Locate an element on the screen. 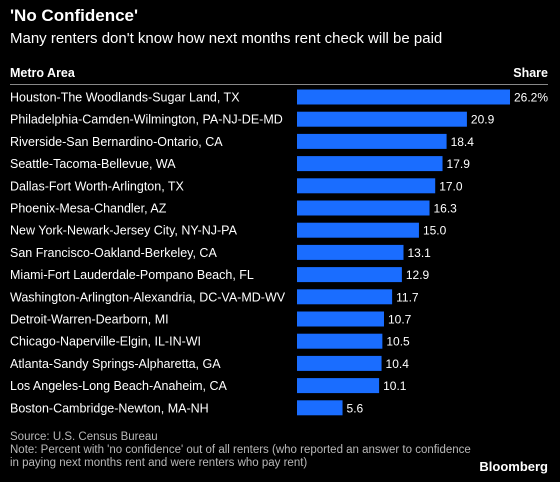  value-label: 10.4 is located at coordinates (398, 364).